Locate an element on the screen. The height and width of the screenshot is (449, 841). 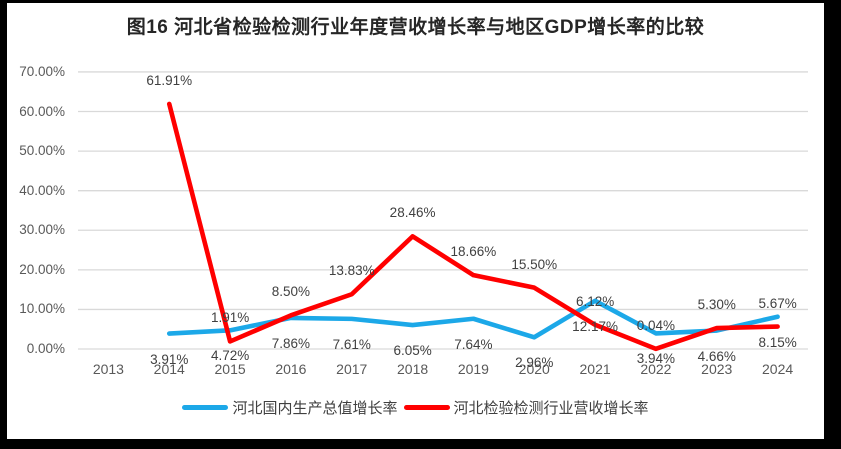
legend-label-industry: 河北检验检测行业营收增长率 is located at coordinates (551, 408).